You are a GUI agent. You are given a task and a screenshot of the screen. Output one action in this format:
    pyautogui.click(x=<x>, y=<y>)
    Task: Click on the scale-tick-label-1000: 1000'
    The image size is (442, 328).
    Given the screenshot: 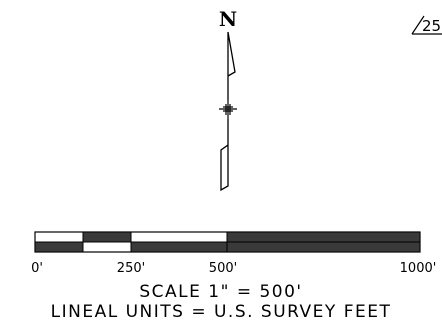 What is the action you would take?
    pyautogui.click(x=418, y=268)
    